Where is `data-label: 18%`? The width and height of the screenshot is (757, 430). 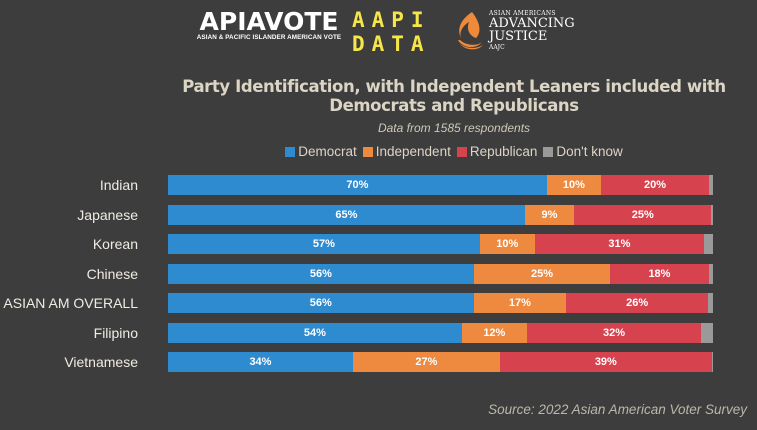 data-label: 18% is located at coordinates (659, 273).